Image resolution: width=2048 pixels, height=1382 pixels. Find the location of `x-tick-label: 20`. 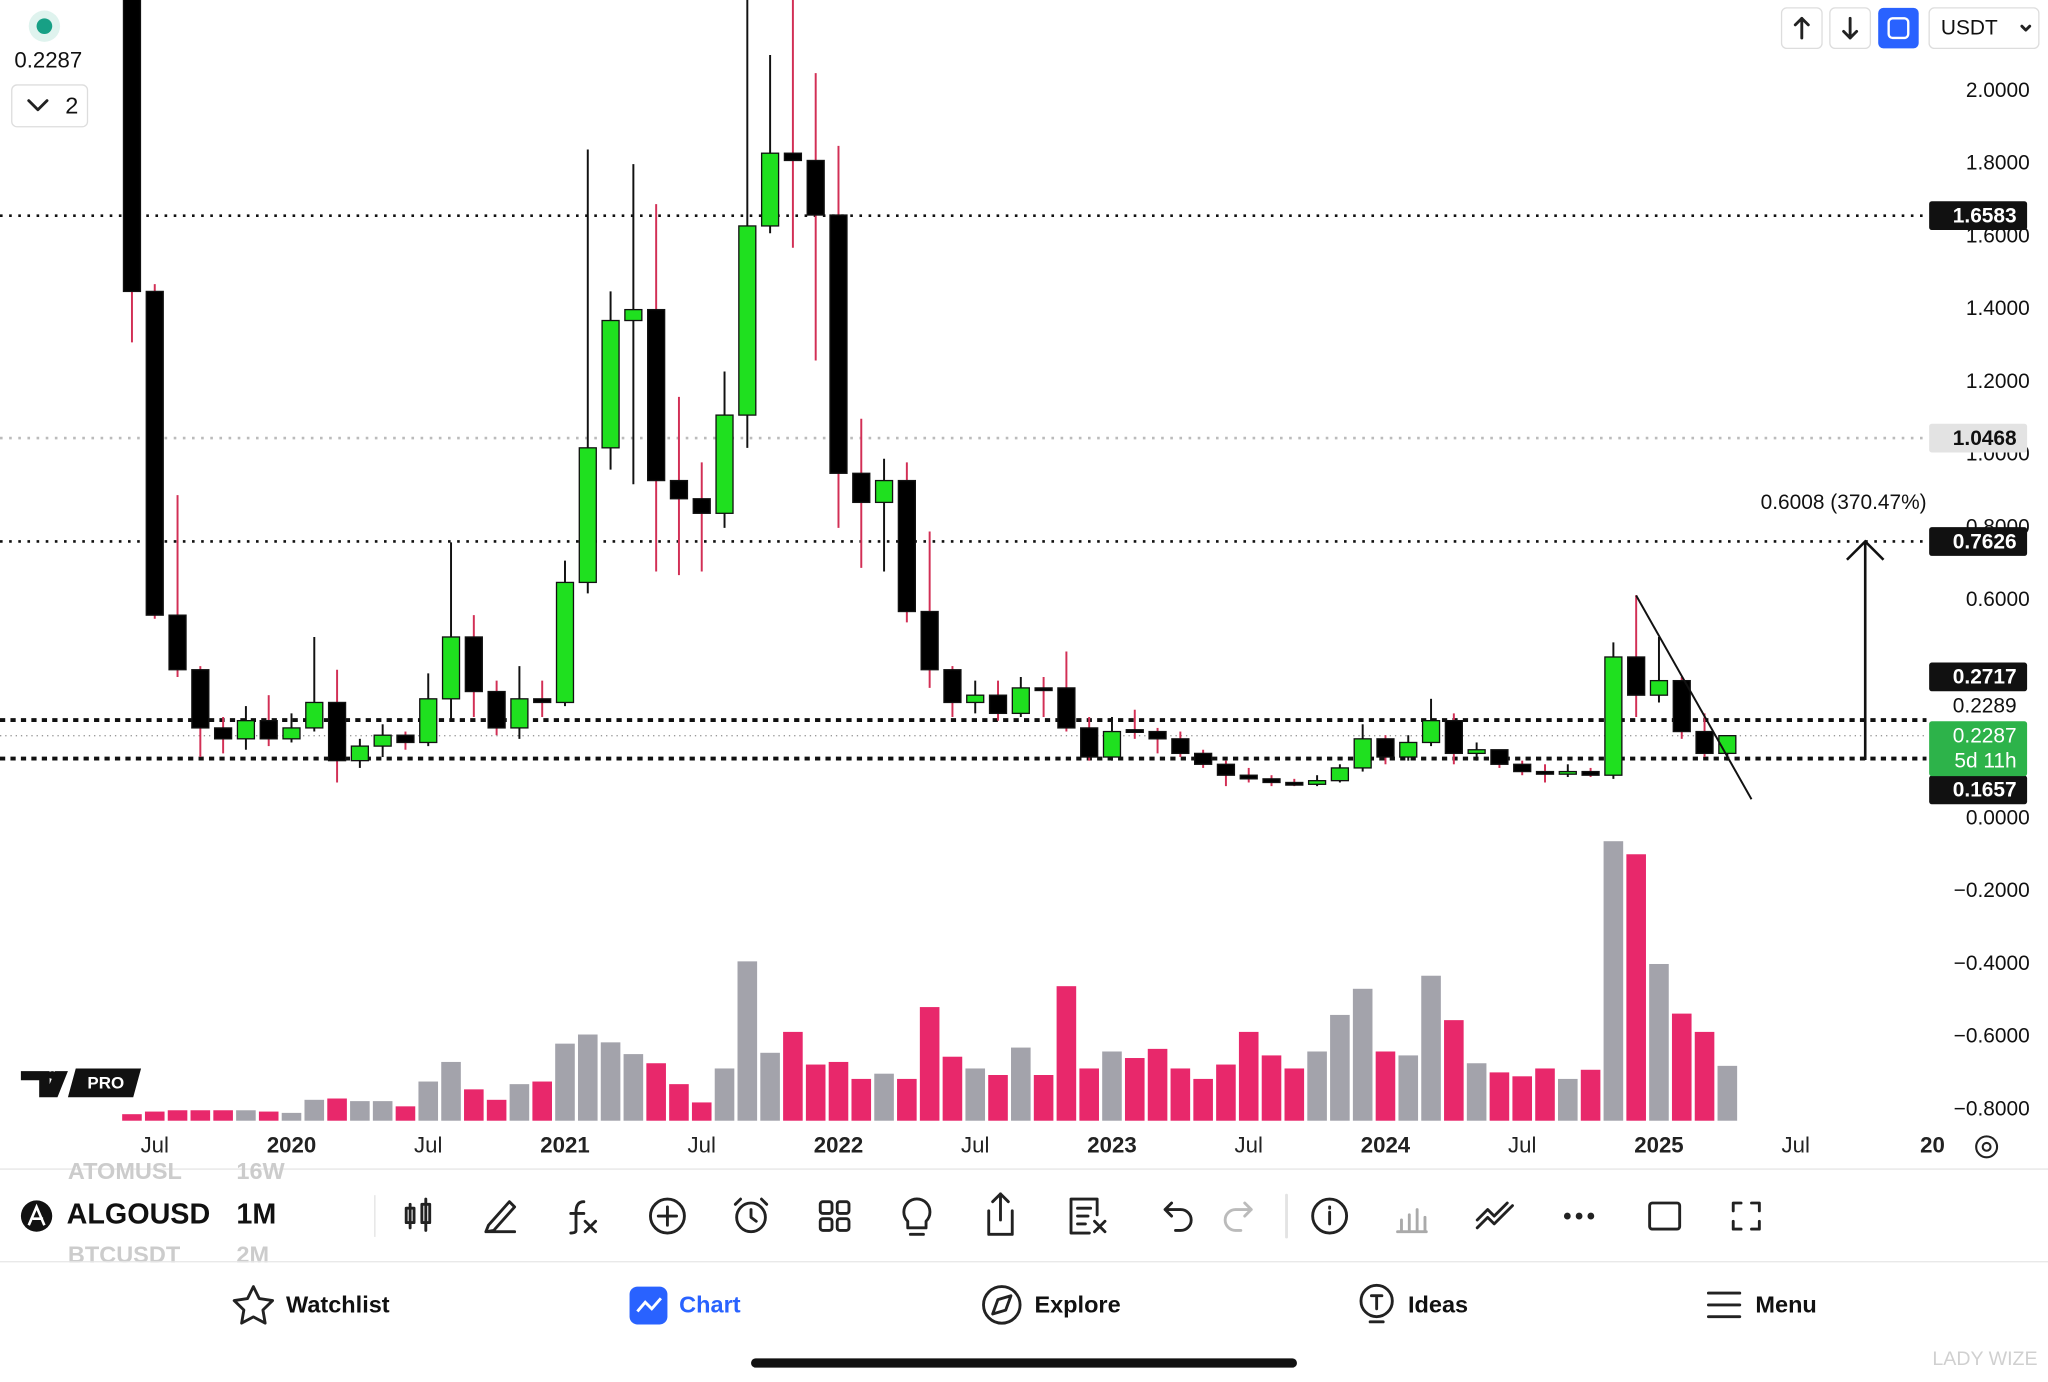

x-tick-label: 20 is located at coordinates (1932, 1145).